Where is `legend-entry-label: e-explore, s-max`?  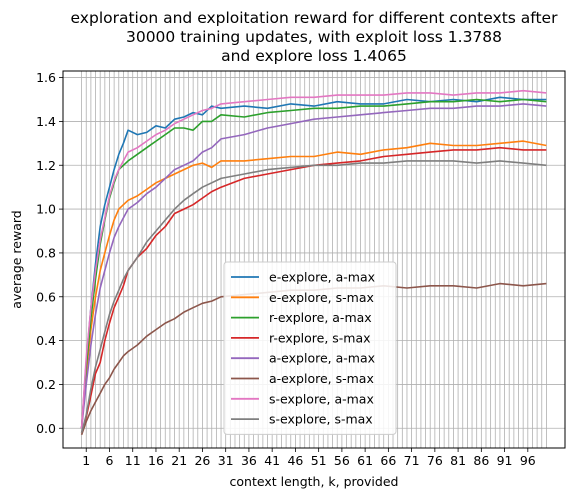
legend-entry-label: e-explore, s-max is located at coordinates (321, 297).